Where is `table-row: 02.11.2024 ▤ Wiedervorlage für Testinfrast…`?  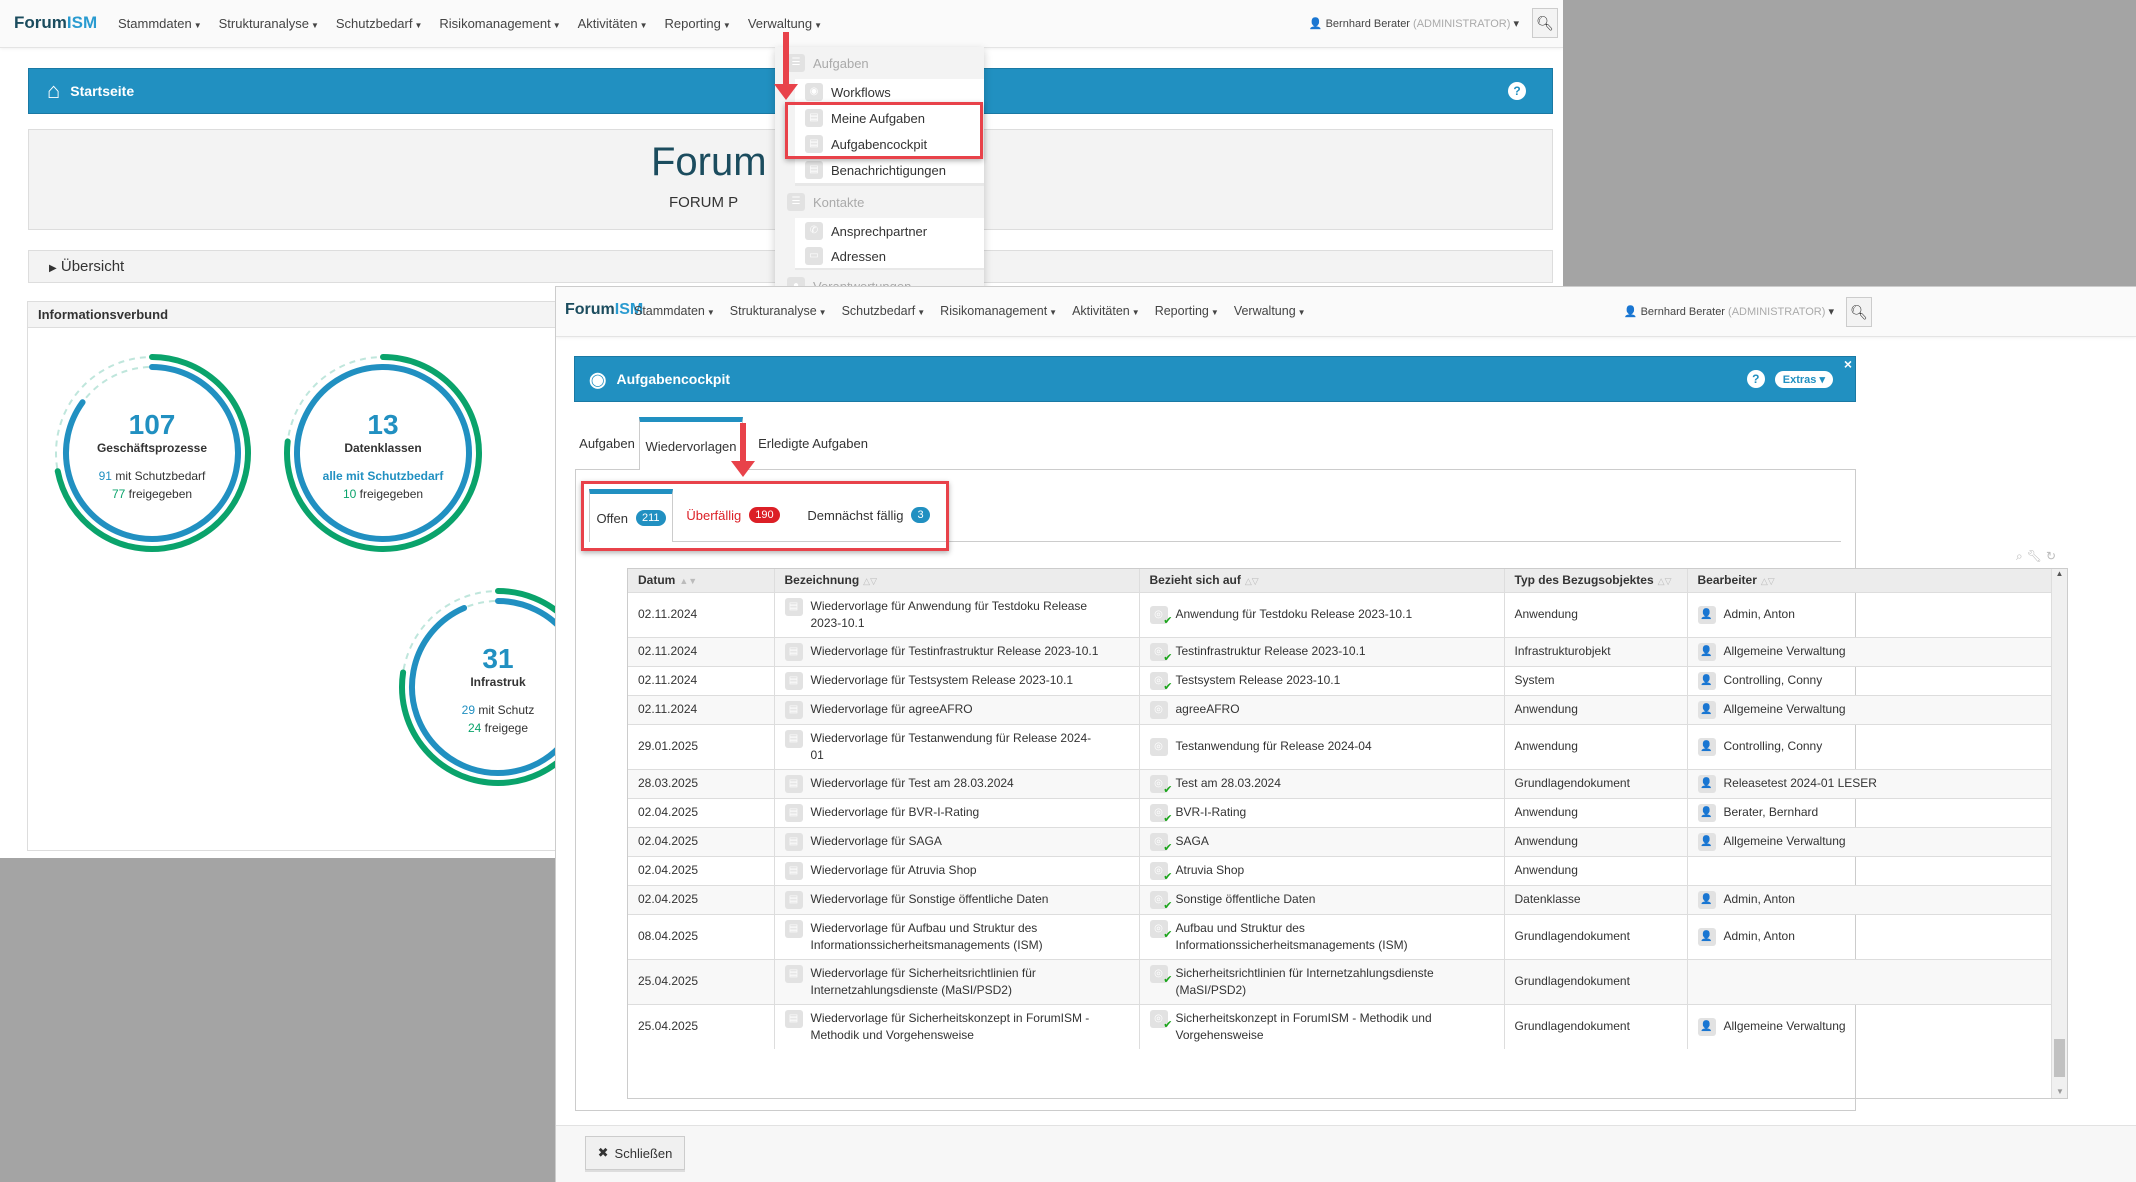
table-row: 02.11.2024 ▤ Wiedervorlage für Testinfrast… is located at coordinates (1340, 651).